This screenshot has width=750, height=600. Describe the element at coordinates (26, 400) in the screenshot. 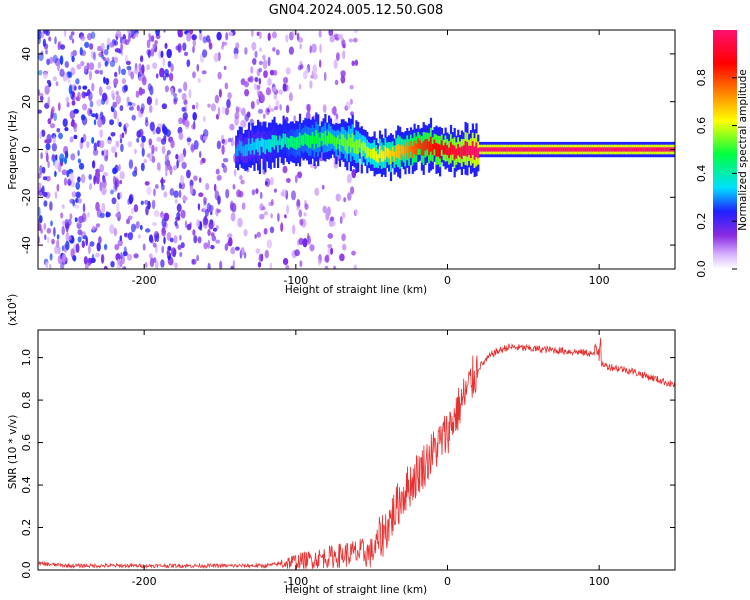

I see `snr-y-tick-label: 0.8` at that location.